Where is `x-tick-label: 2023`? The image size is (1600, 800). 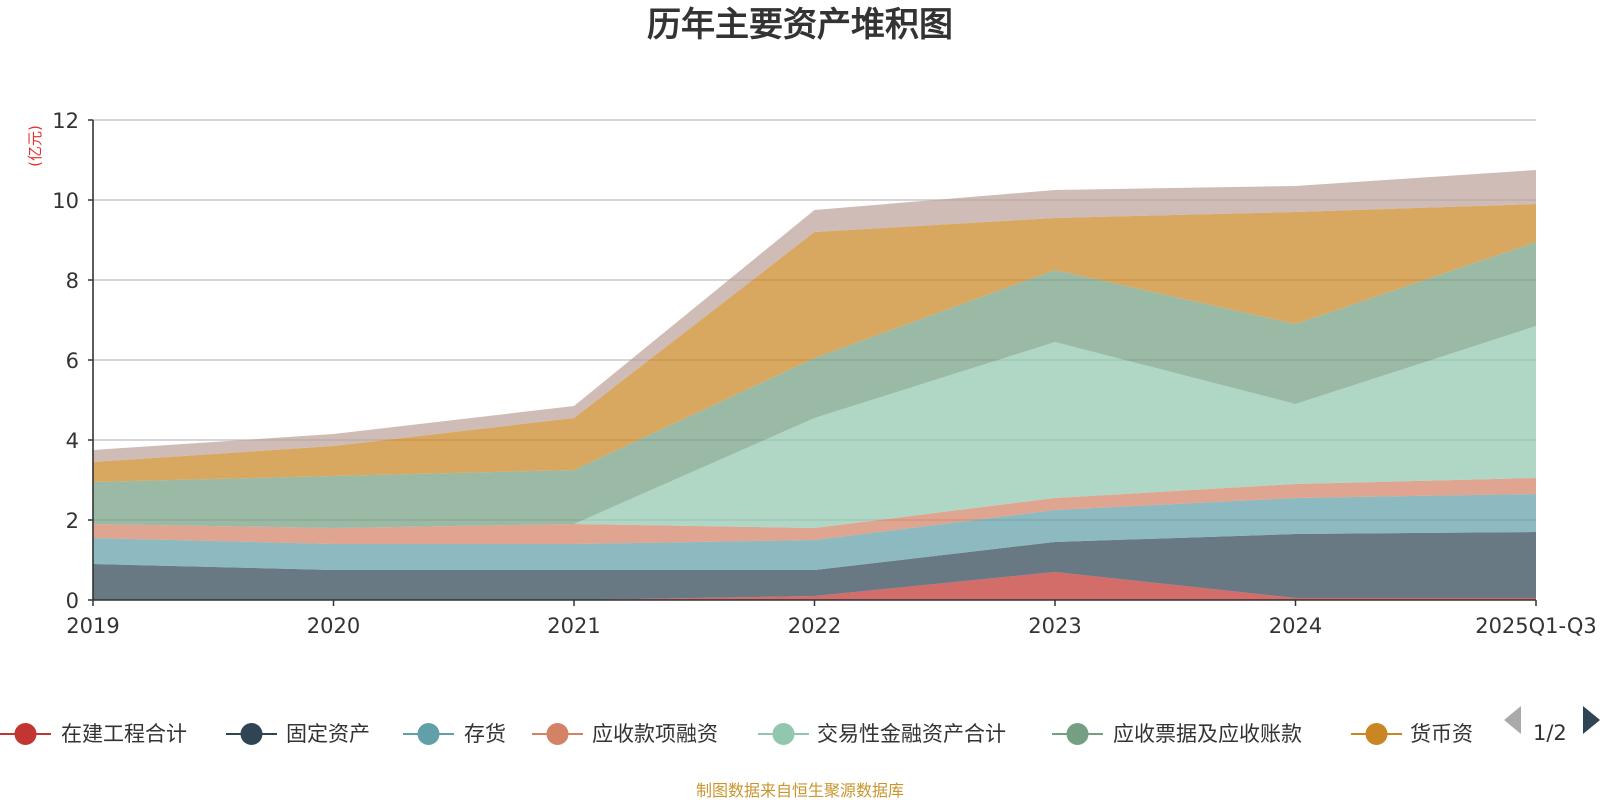 x-tick-label: 2023 is located at coordinates (1054, 626).